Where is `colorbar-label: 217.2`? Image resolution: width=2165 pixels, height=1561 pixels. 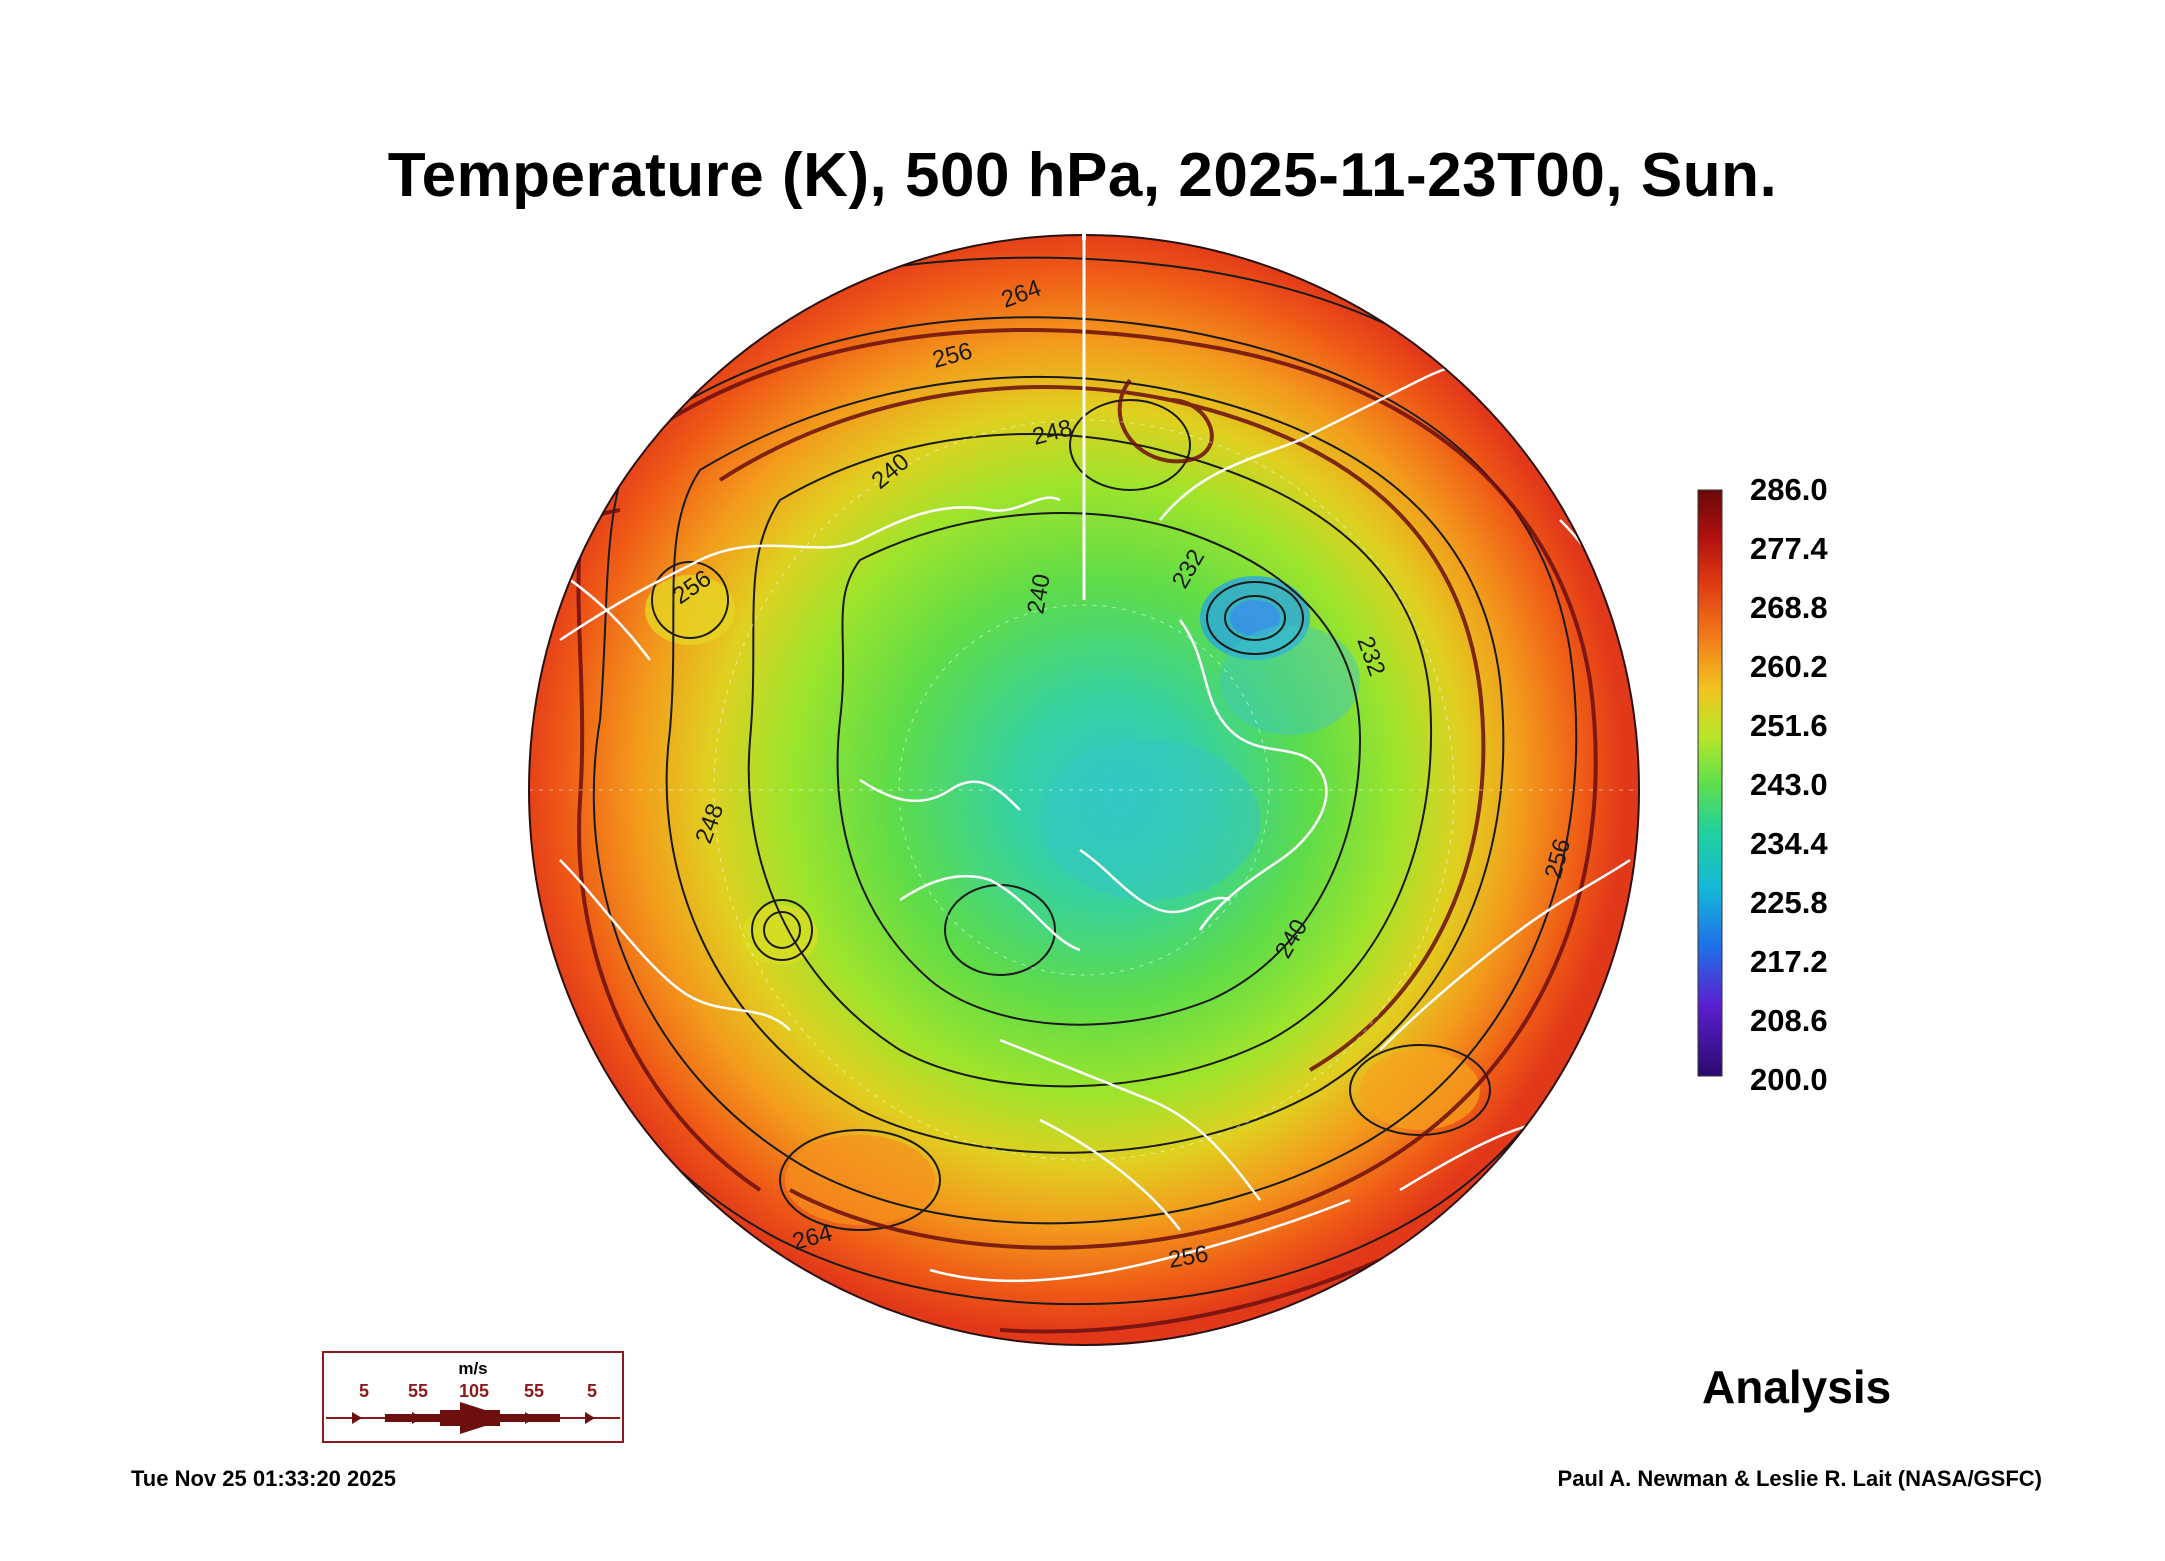
colorbar-label: 217.2 is located at coordinates (1789, 961).